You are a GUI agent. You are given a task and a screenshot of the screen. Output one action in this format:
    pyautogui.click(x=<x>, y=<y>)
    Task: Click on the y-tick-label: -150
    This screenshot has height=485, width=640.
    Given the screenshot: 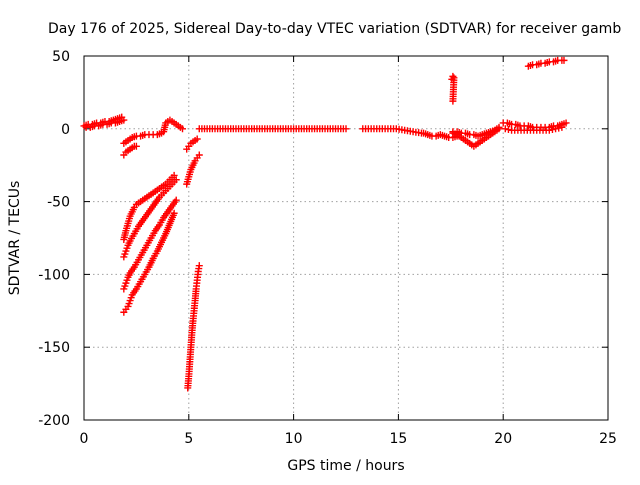 What is the action you would take?
    pyautogui.click(x=54, y=348)
    